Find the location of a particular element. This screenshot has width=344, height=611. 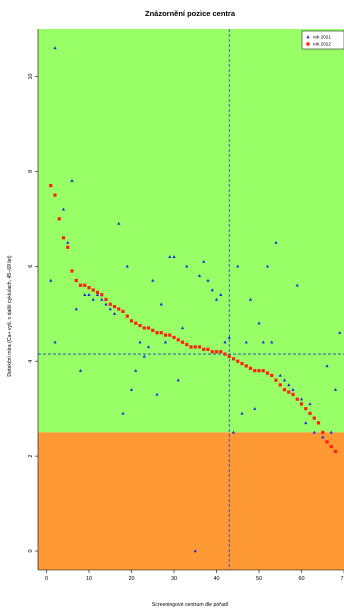

legend-box is located at coordinates (322, 40).